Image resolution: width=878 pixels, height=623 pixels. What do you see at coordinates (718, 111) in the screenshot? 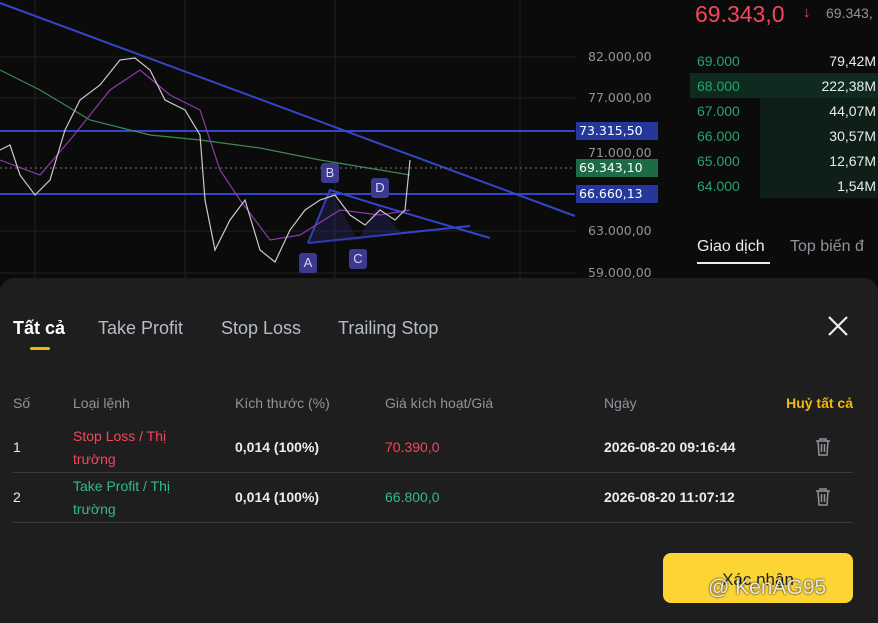
I see `ob-price: 67.000` at bounding box center [718, 111].